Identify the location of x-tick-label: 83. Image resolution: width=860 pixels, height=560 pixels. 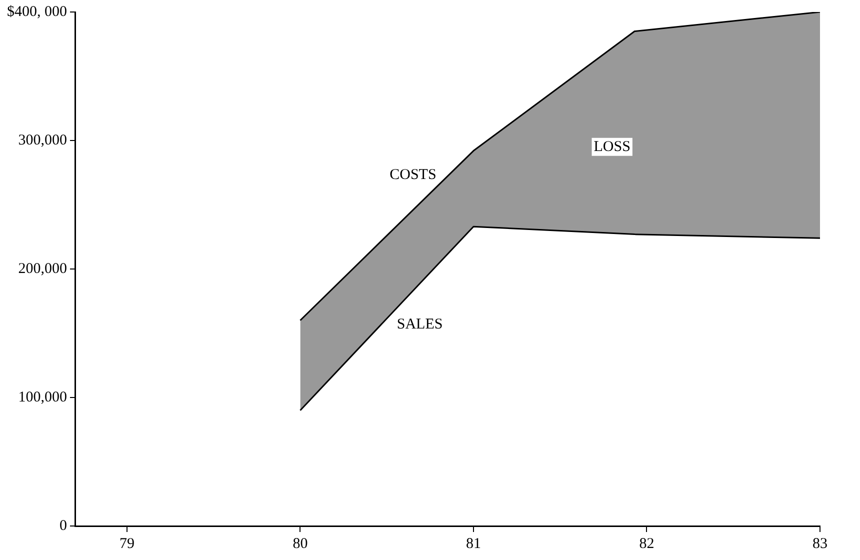
(820, 544).